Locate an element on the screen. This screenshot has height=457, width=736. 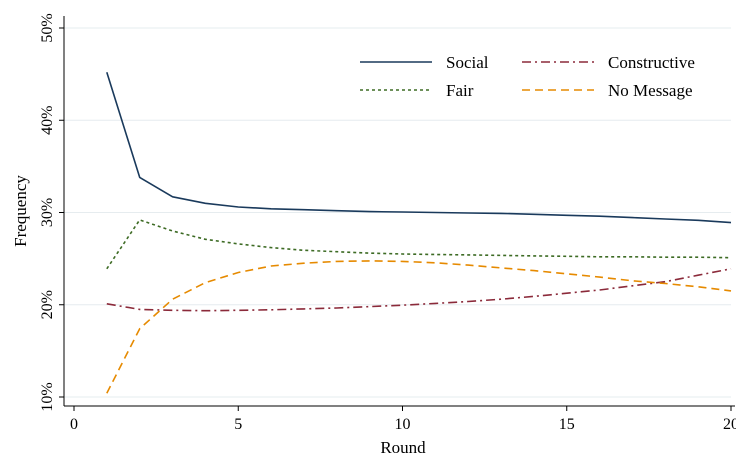
x-tick-label: 10 is located at coordinates (403, 424).